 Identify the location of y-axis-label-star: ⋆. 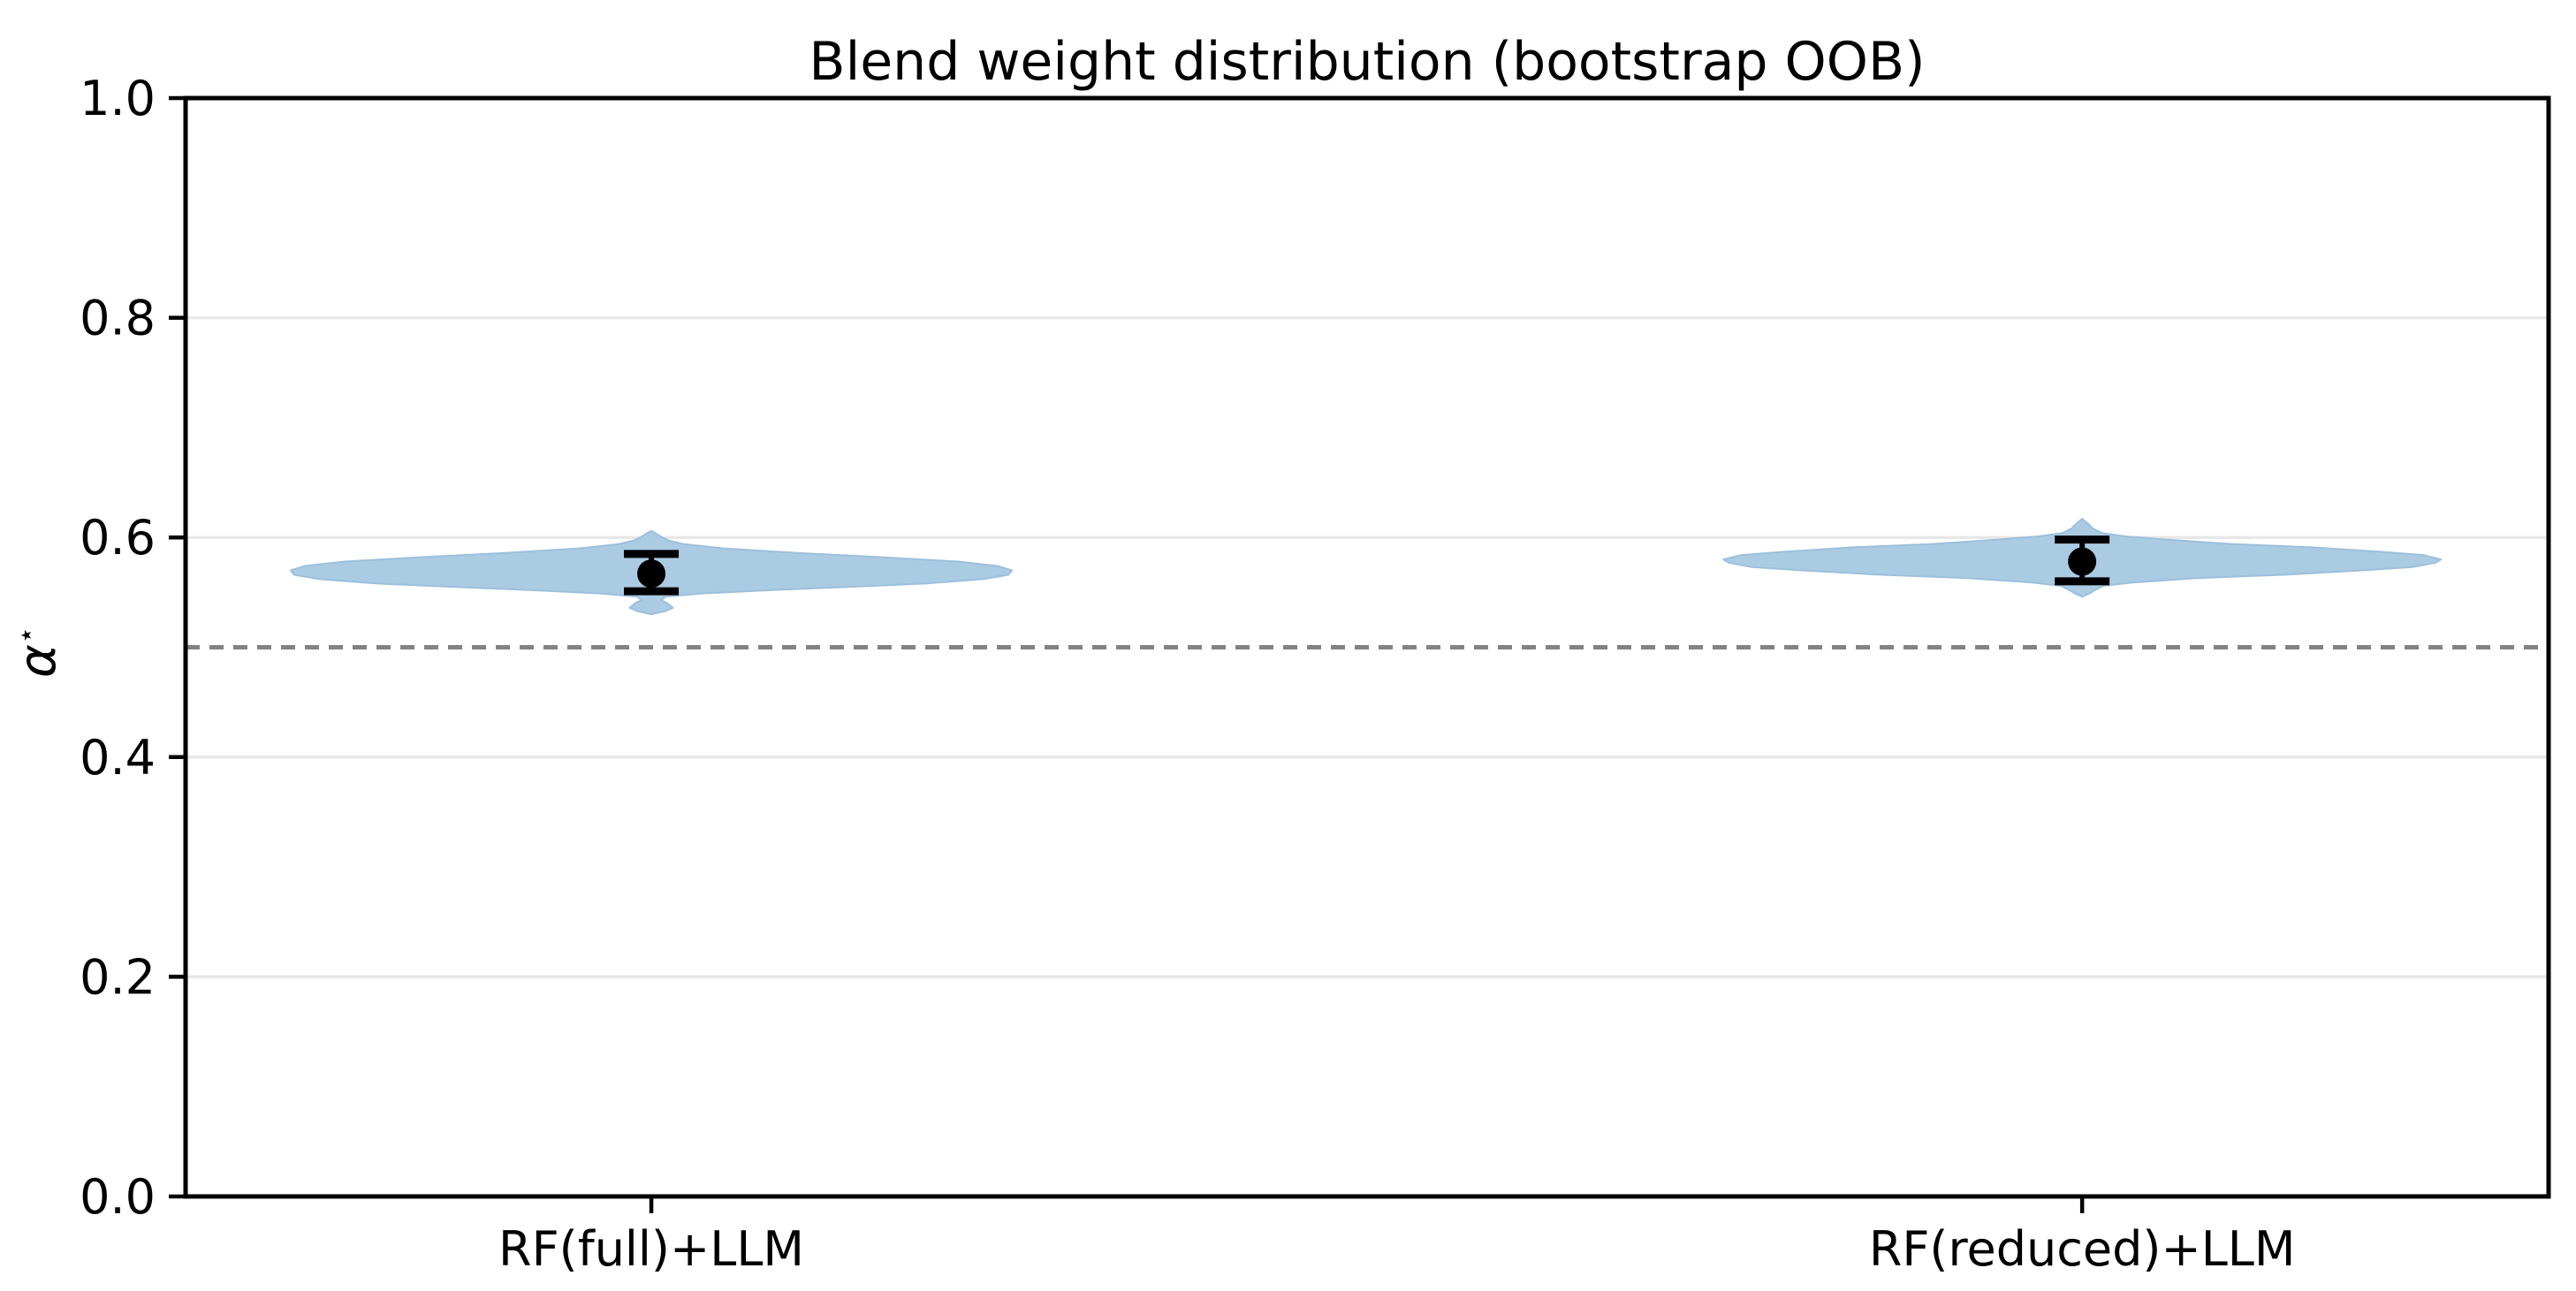
(25, 635).